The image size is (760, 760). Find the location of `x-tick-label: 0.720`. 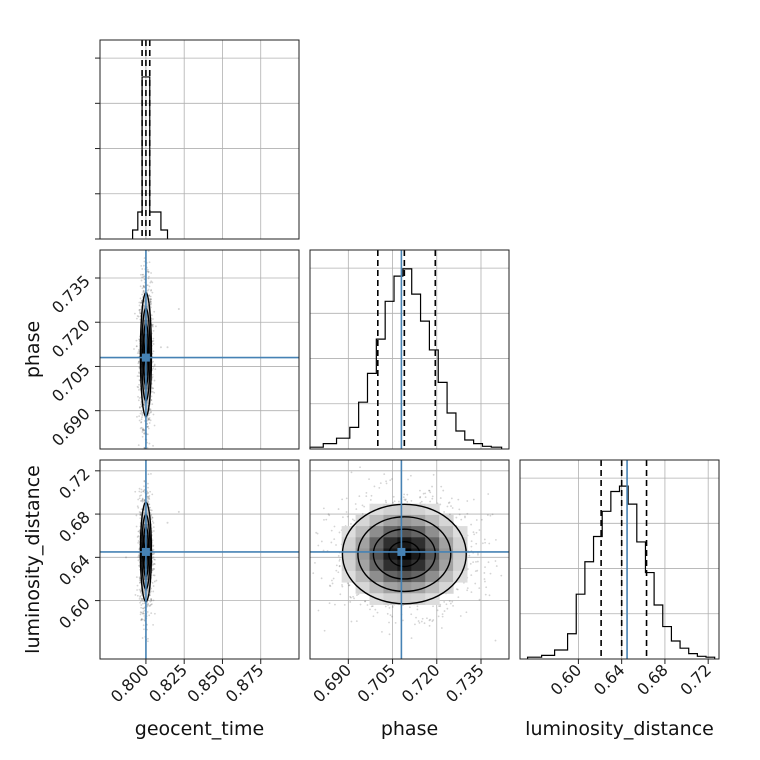

x-tick-label: 0.720 is located at coordinates (421, 683).